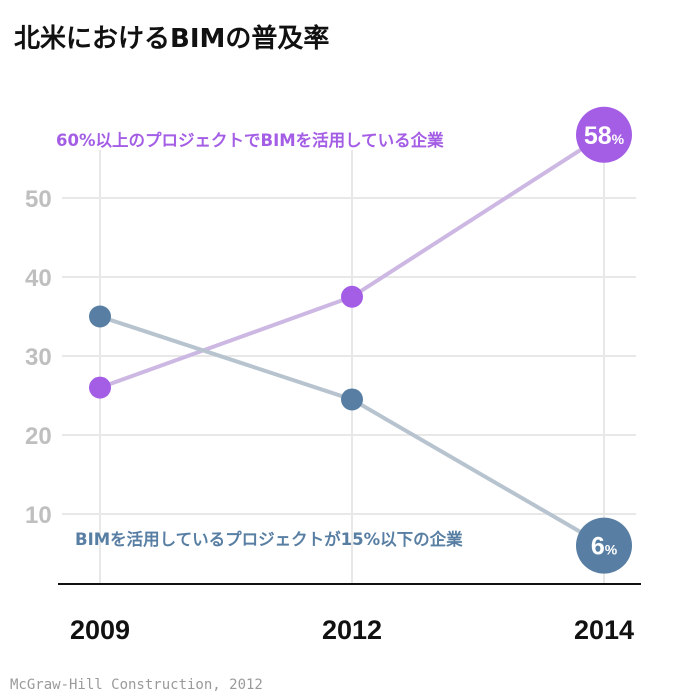 The height and width of the screenshot is (700, 700). What do you see at coordinates (250, 140) in the screenshot?
I see `series-label-high-usage: 60%以上のプロジェクトでBIMを活用している企業` at bounding box center [250, 140].